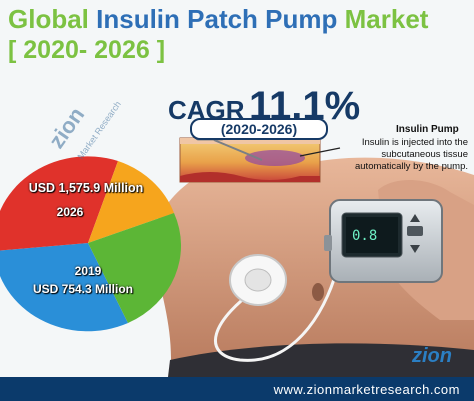  What do you see at coordinates (86, 188) in the screenshot?
I see `pie-label-2026-value: USD 1,575.9 Million` at bounding box center [86, 188].